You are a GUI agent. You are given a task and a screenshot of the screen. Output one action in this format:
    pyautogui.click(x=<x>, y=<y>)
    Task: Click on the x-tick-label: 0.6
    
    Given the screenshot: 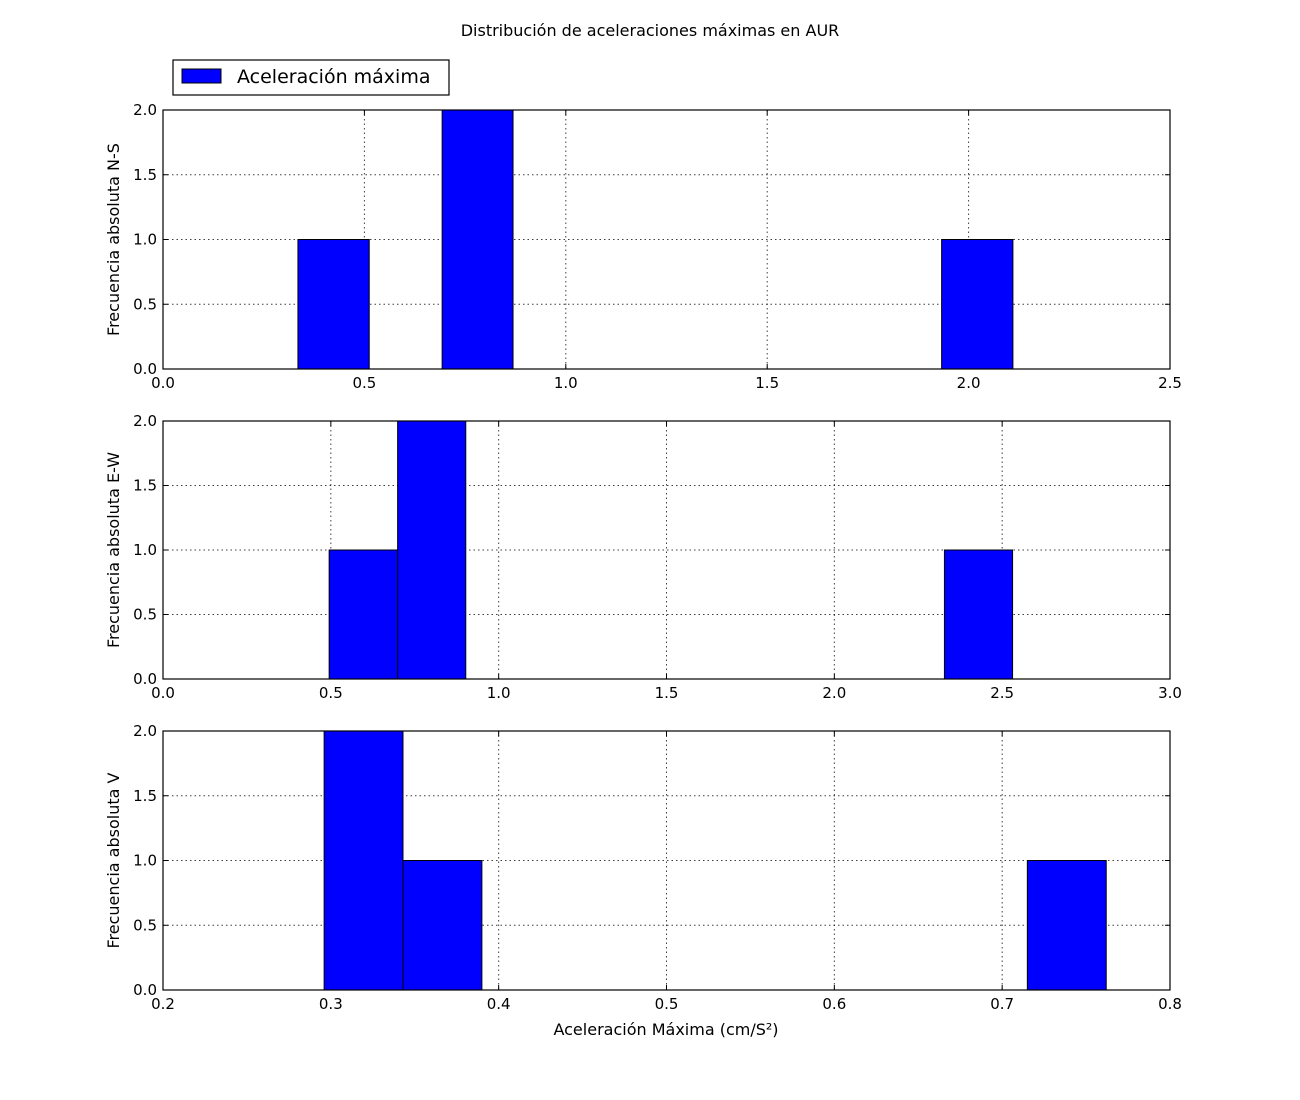 What is the action you would take?
    pyautogui.click(x=834, y=1004)
    